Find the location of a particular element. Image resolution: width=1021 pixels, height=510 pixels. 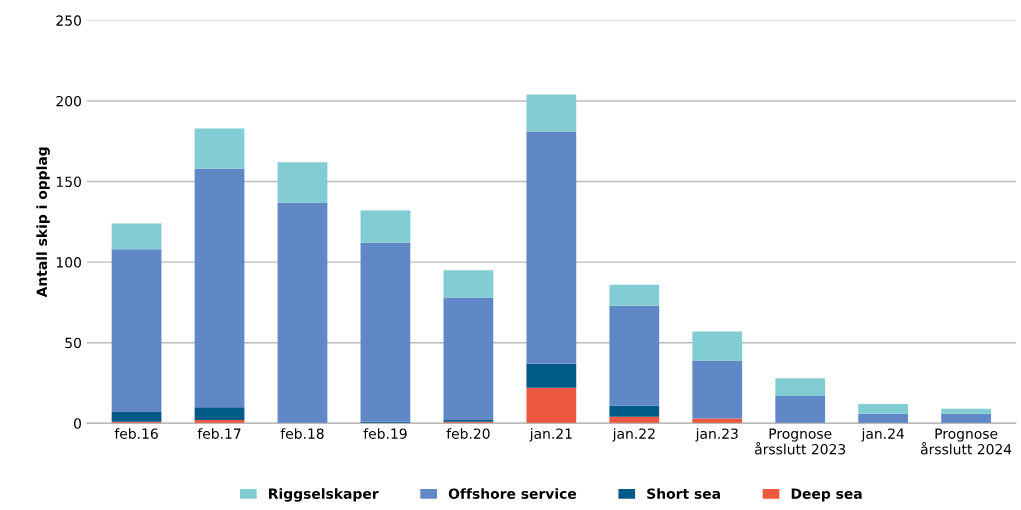

x-tick-label: jan.22 is located at coordinates (633, 435).